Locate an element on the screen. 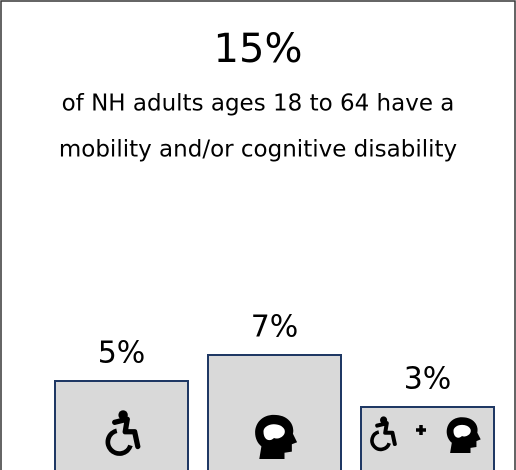 This screenshot has height=470, width=516. value-label: 7% is located at coordinates (275, 327).